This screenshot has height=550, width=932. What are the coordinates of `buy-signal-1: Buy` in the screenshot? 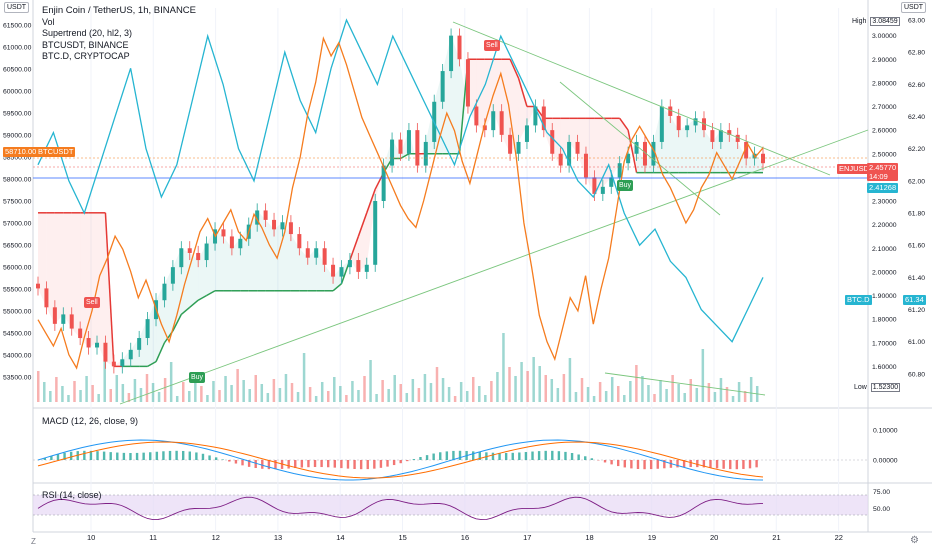 It's located at (197, 377).